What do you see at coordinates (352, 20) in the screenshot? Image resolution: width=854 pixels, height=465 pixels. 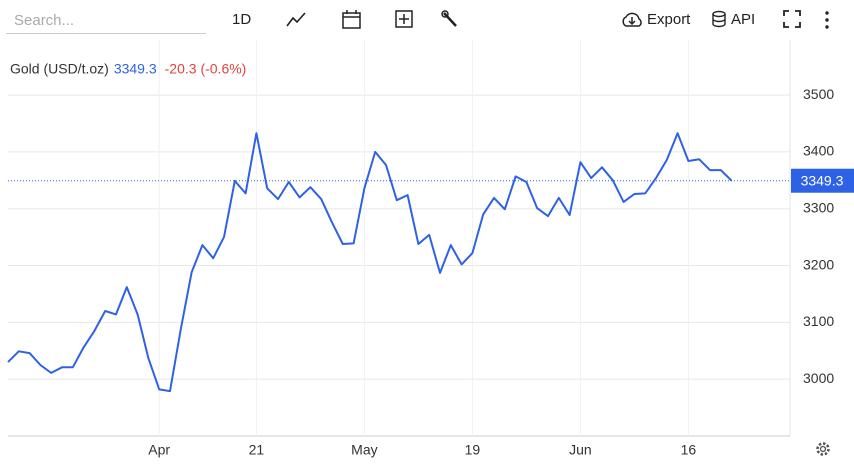 I see `calendar-icon` at bounding box center [352, 20].